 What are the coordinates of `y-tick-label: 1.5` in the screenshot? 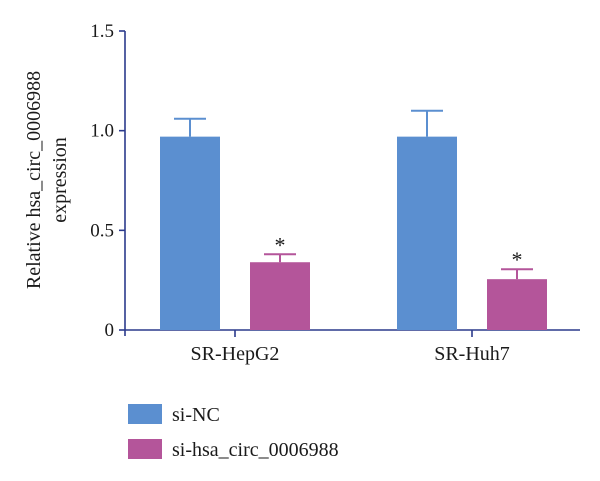 It's located at (102, 31).